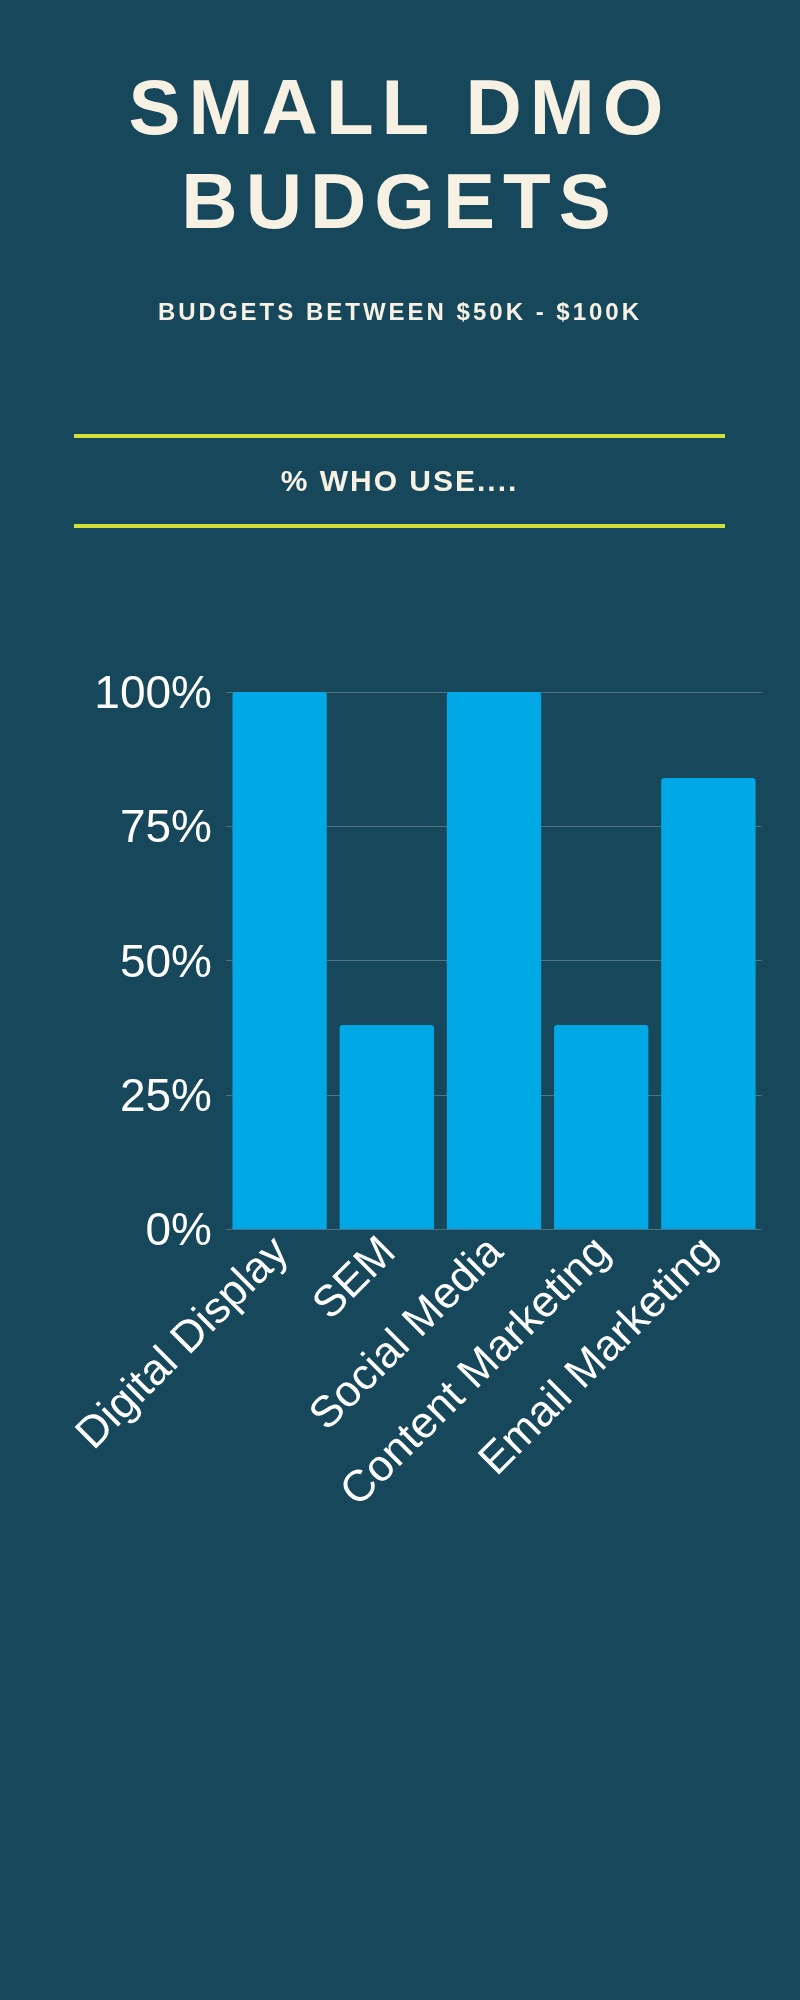 This screenshot has width=800, height=2000. What do you see at coordinates (165, 960) in the screenshot?
I see `y-tick-label: 50%` at bounding box center [165, 960].